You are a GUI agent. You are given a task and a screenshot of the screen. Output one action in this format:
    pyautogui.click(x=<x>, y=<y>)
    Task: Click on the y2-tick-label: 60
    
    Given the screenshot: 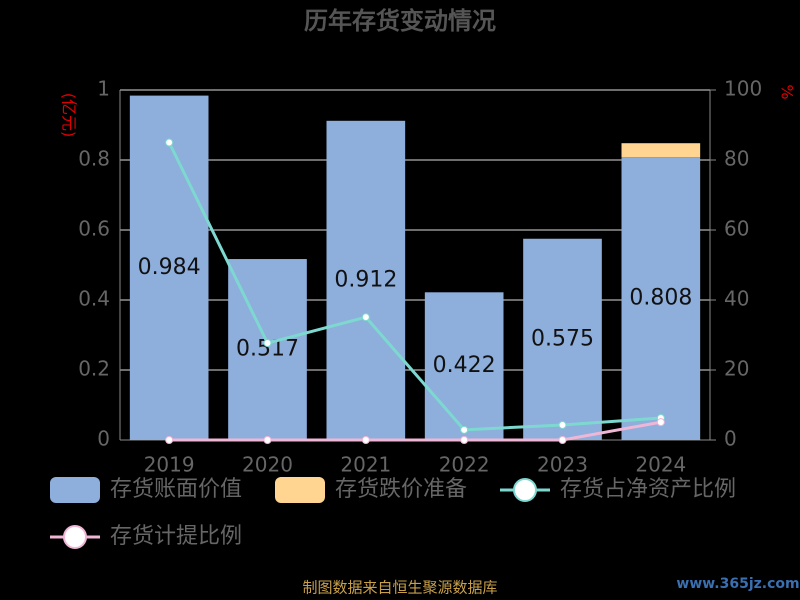 What is the action you would take?
    pyautogui.click(x=736, y=229)
    